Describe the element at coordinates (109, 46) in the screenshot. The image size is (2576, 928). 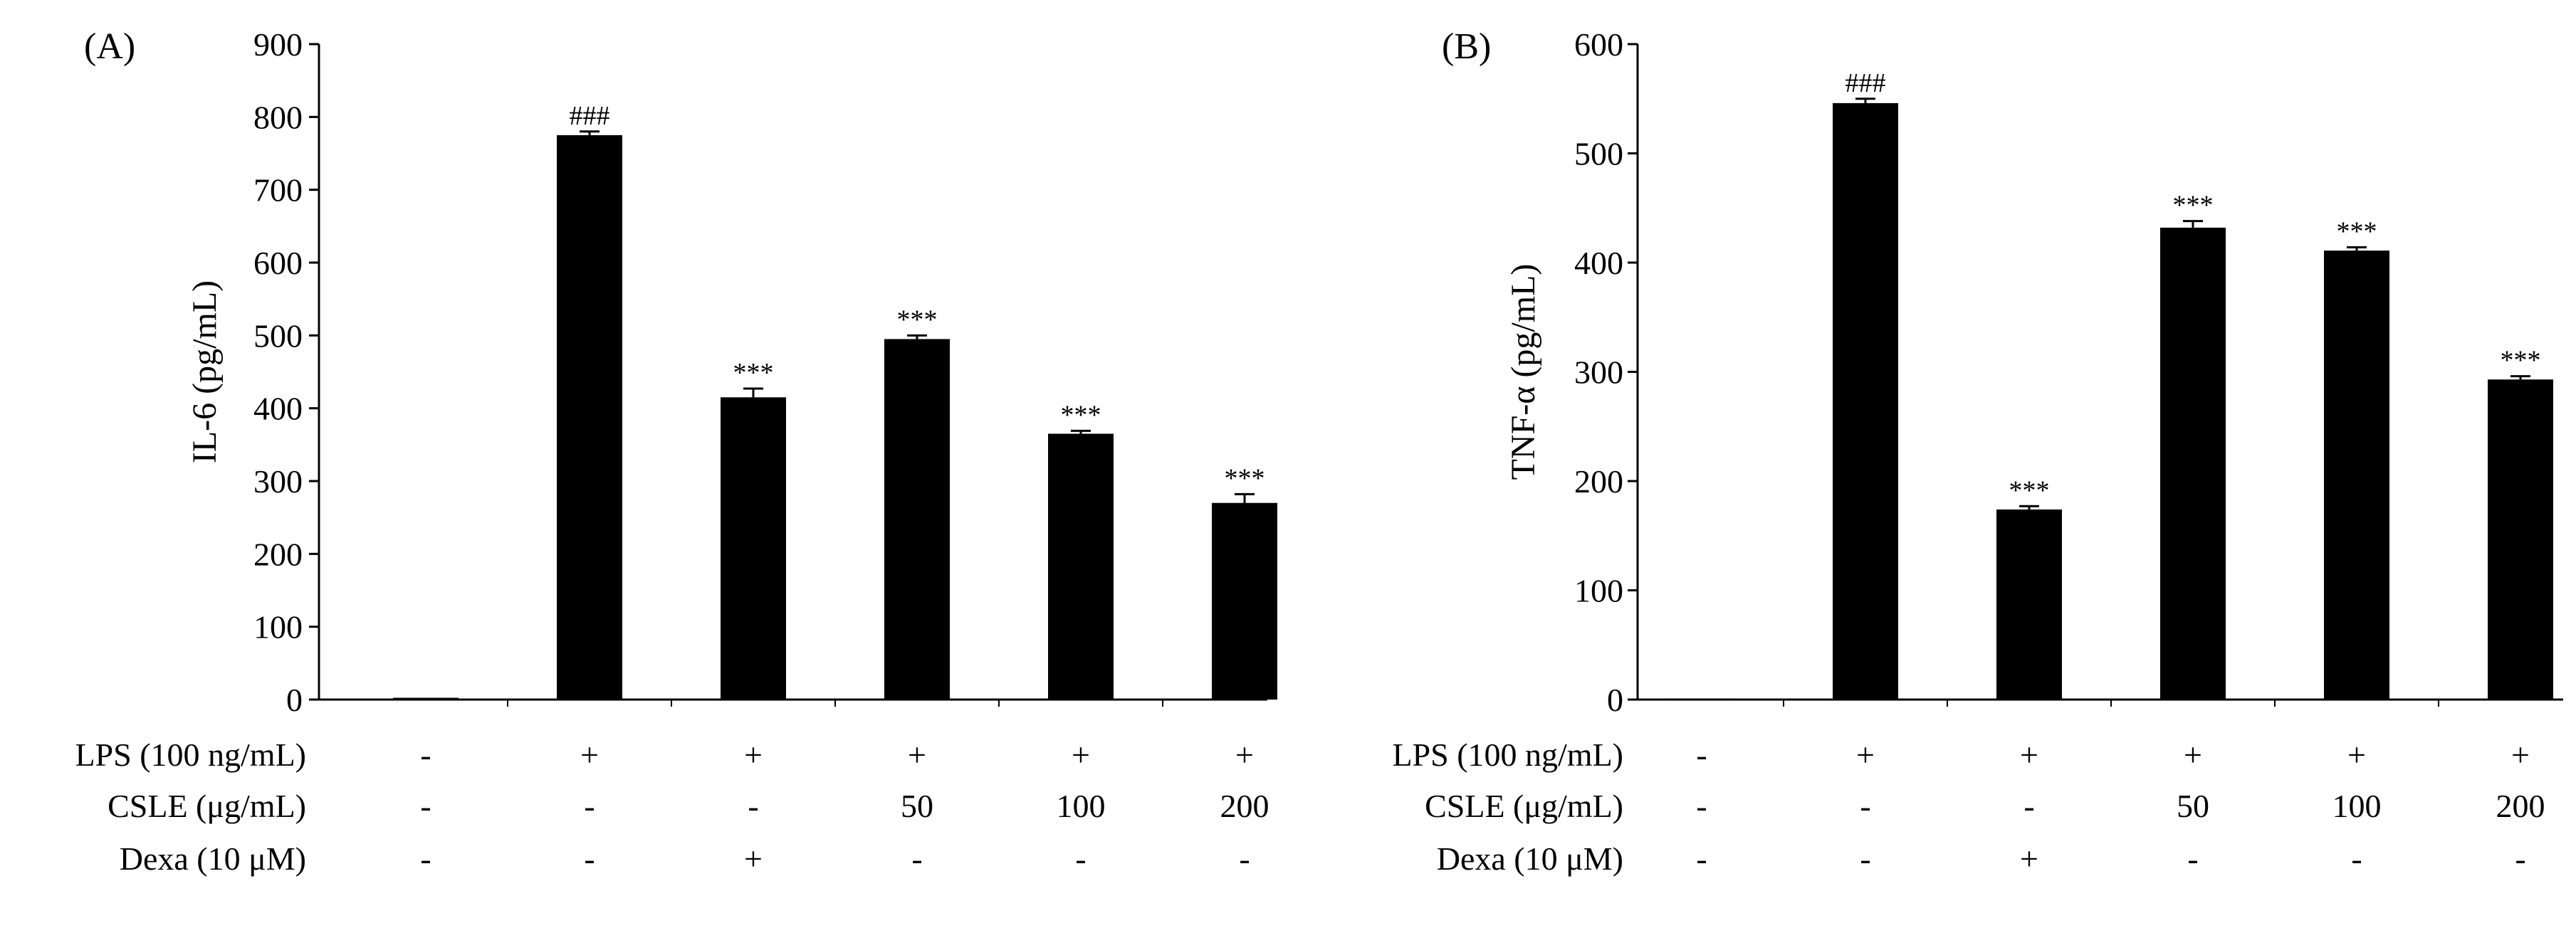
I see `panel-label: (A)` at that location.